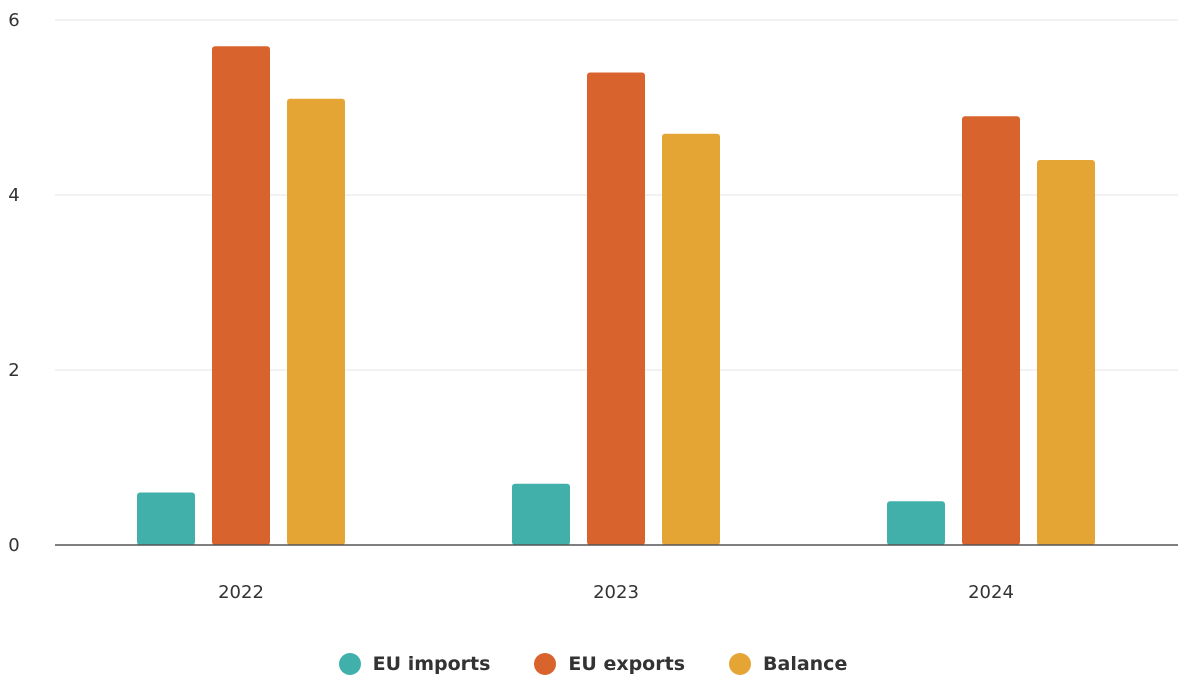 The image size is (1186, 686). Describe the element at coordinates (13, 20) in the screenshot. I see `y-tick-label: 6` at that location.